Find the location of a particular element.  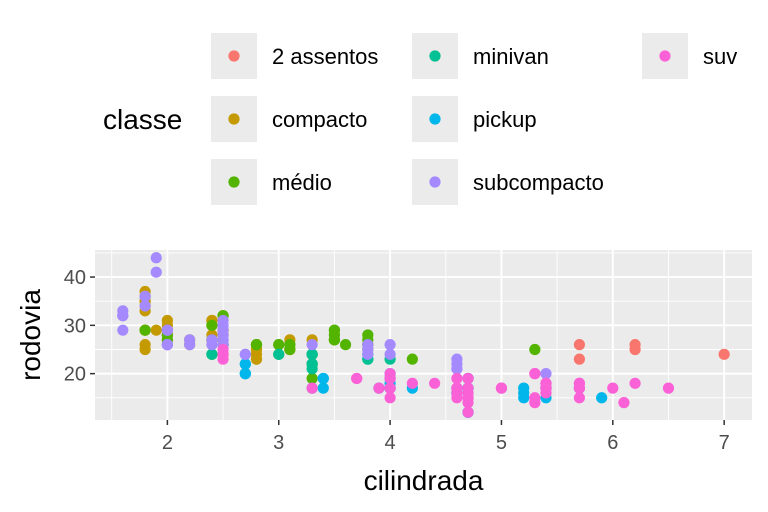

legend-item: pickup is located at coordinates (474, 119).